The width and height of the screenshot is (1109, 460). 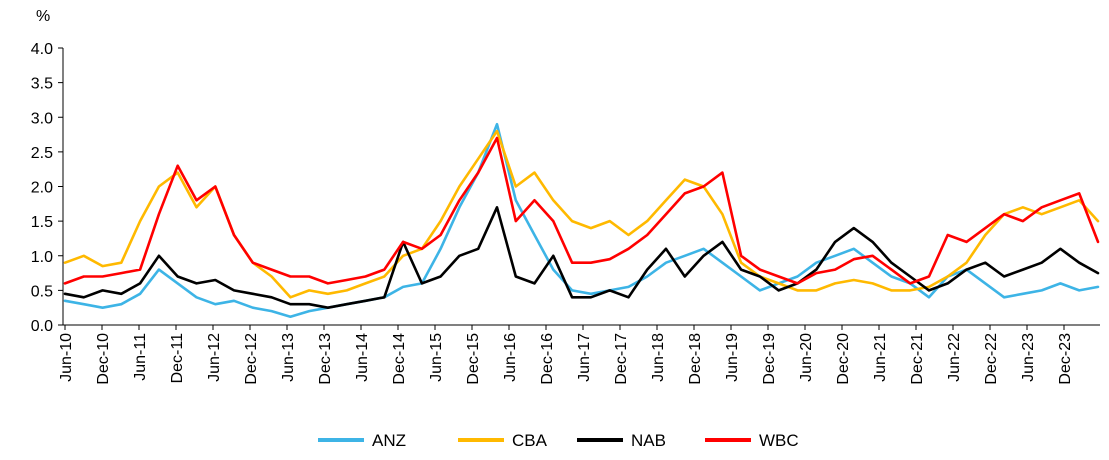 What do you see at coordinates (843, 359) in the screenshot?
I see `x-tick-label: Dec-20` at bounding box center [843, 359].